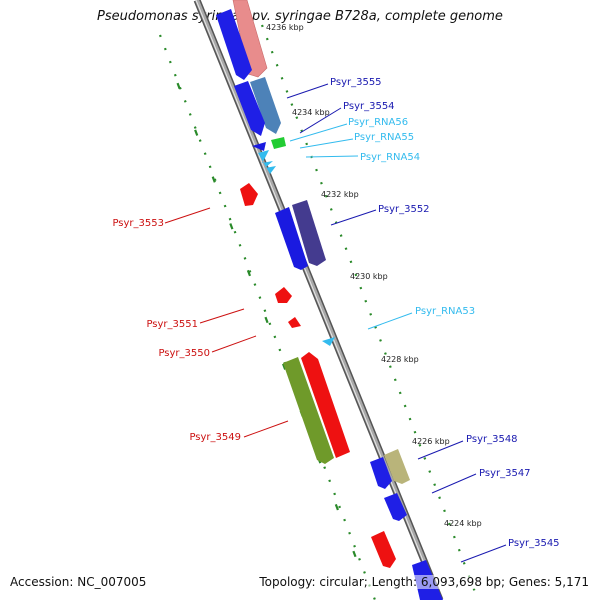 The image size is (600, 600). I want to click on gene-label-psyr-rna53: Psyr_RNA53, so click(445, 311).